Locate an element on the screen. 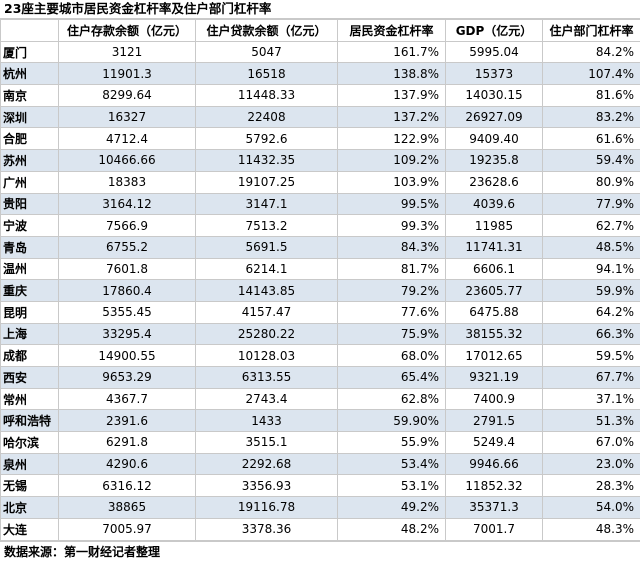 The image size is (640, 562). household-leverage-cell: 59.9% is located at coordinates (591, 291).